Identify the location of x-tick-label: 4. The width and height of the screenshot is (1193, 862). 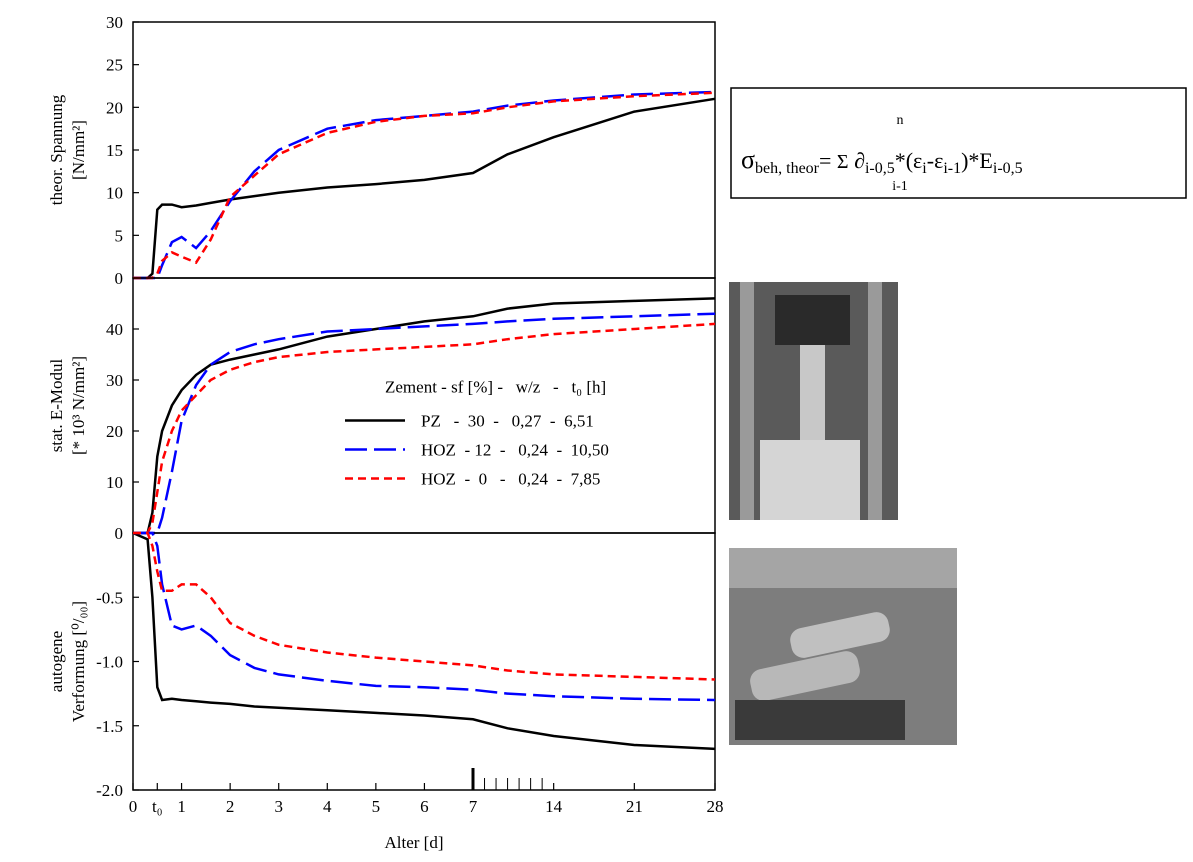
(327, 806).